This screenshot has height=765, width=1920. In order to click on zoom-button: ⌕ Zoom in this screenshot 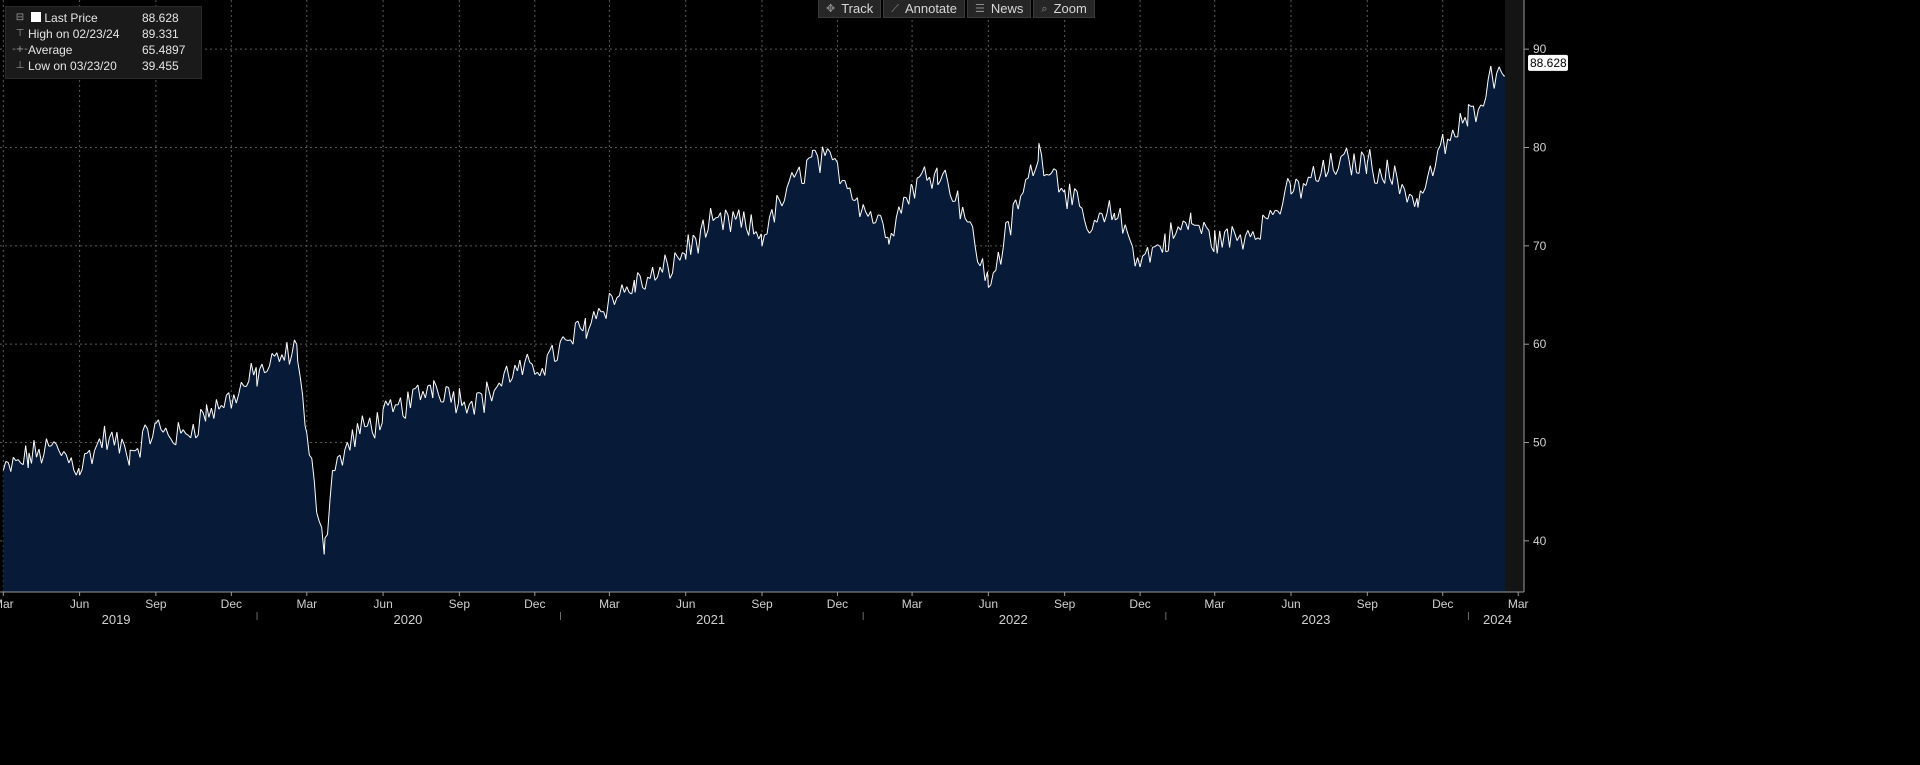, I will do `click(1064, 9)`.